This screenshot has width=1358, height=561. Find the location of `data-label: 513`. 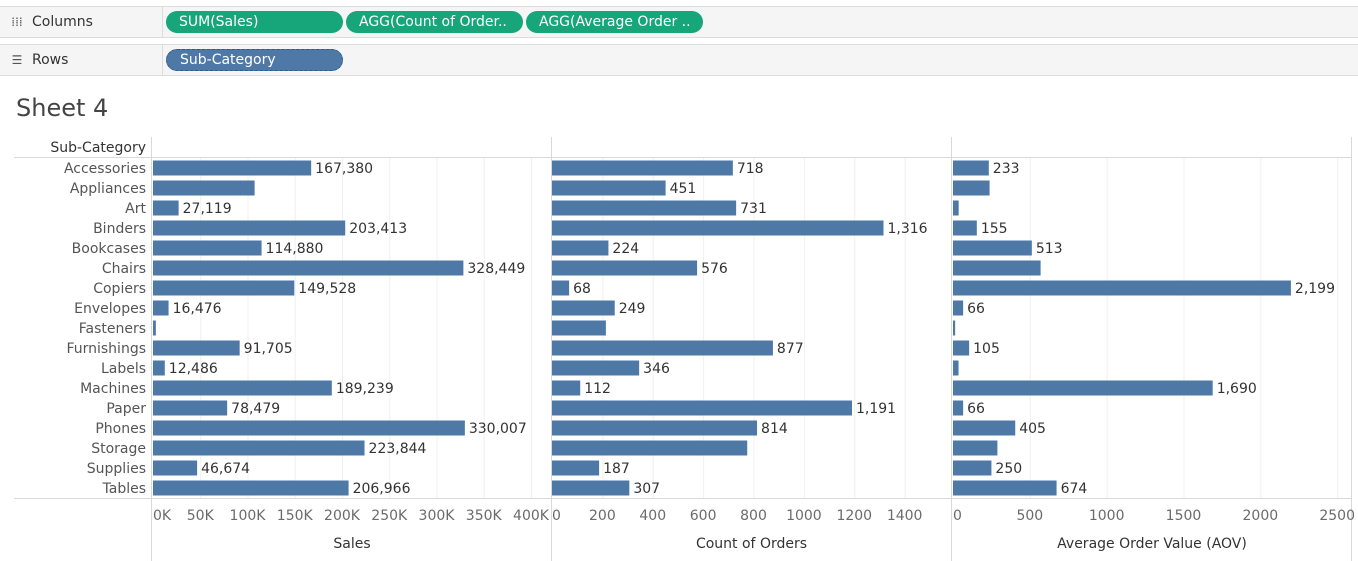

data-label: 513 is located at coordinates (1049, 249).